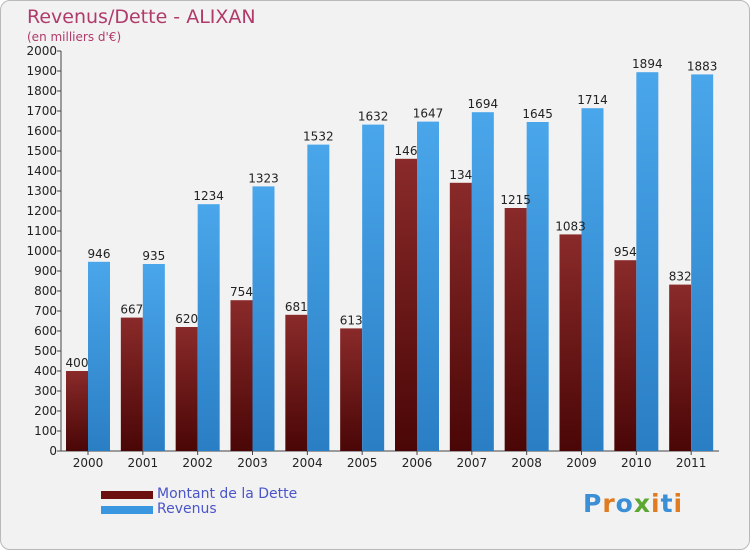  I want to click on y-tick-label: 700, so click(45, 311).